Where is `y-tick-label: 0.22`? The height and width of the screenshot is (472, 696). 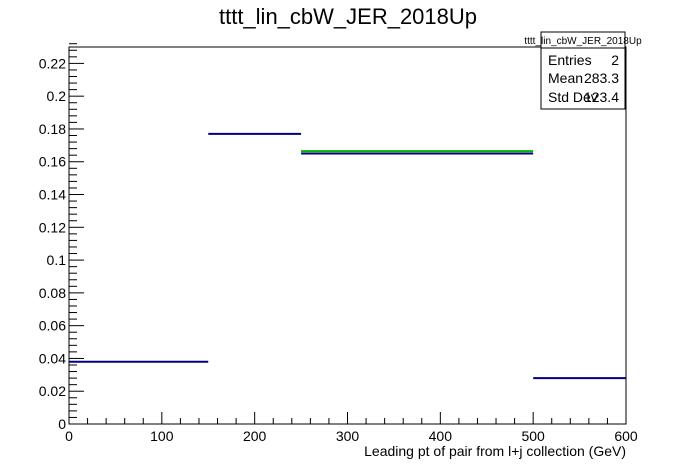 y-tick-label: 0.22 is located at coordinates (52, 63).